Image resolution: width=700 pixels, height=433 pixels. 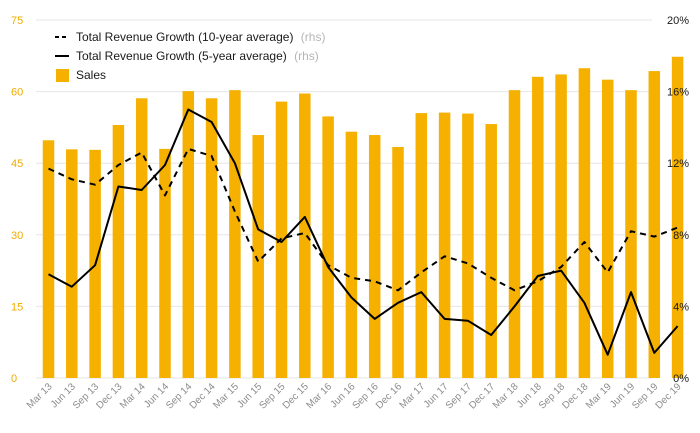 What do you see at coordinates (678, 93) in the screenshot?
I see `right-tick-label: 16%` at bounding box center [678, 93].